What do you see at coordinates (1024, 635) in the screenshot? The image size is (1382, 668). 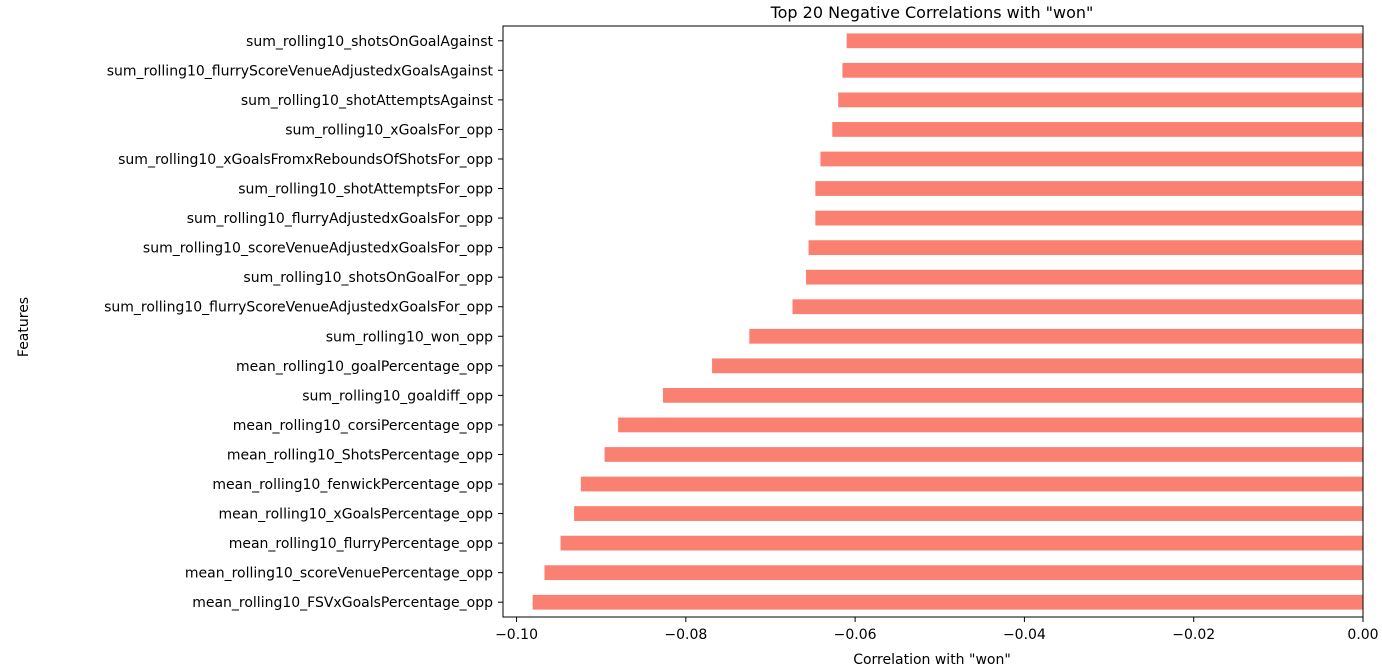 I see `x-tick-label: −0.04` at bounding box center [1024, 635].